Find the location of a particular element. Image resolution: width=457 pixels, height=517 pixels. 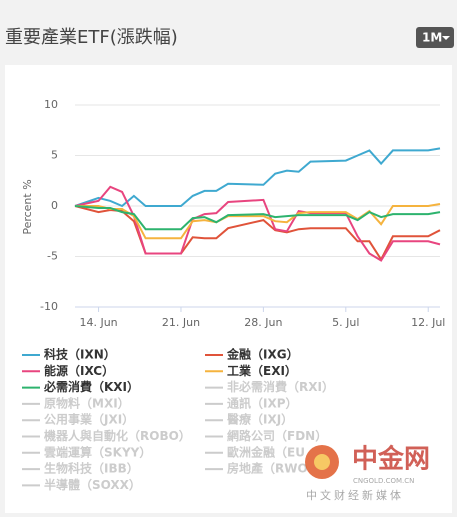

y-tick-label: 10 is located at coordinates (51, 104).